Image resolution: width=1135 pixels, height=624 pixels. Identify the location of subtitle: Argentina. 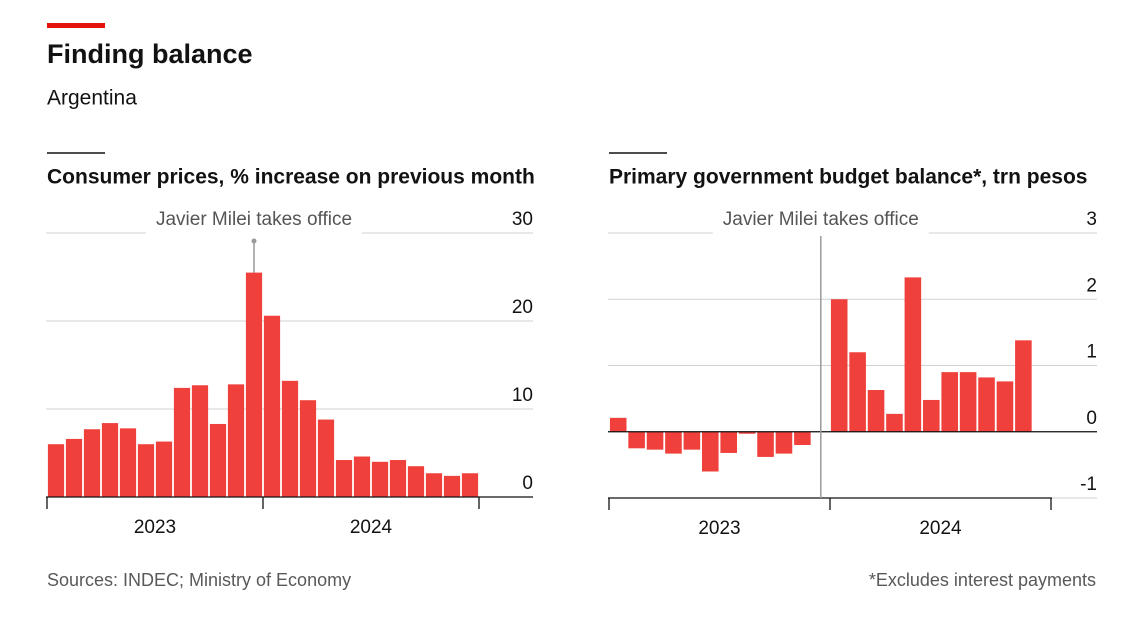
(92, 98).